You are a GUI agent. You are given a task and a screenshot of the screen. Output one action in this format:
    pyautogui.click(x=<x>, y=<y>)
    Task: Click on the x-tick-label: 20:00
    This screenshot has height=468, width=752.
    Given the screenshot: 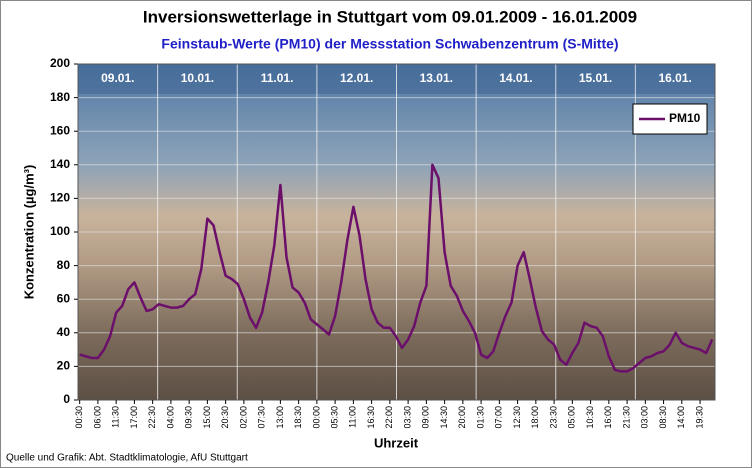 What is the action you would take?
    pyautogui.click(x=462, y=417)
    